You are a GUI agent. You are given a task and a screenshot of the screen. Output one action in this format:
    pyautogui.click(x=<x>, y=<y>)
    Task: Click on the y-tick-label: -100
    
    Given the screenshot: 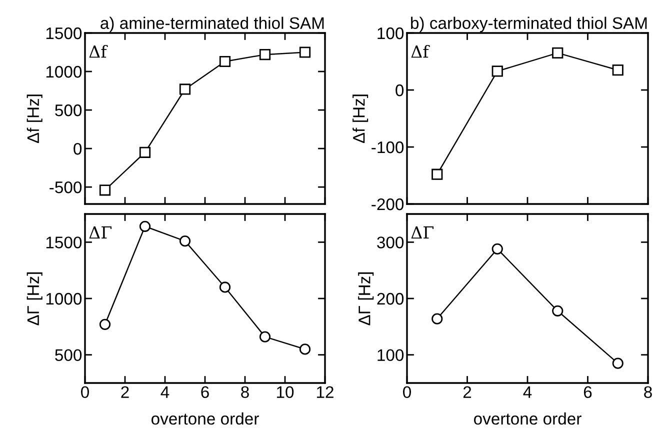 What is the action you would take?
    pyautogui.click(x=388, y=147)
    